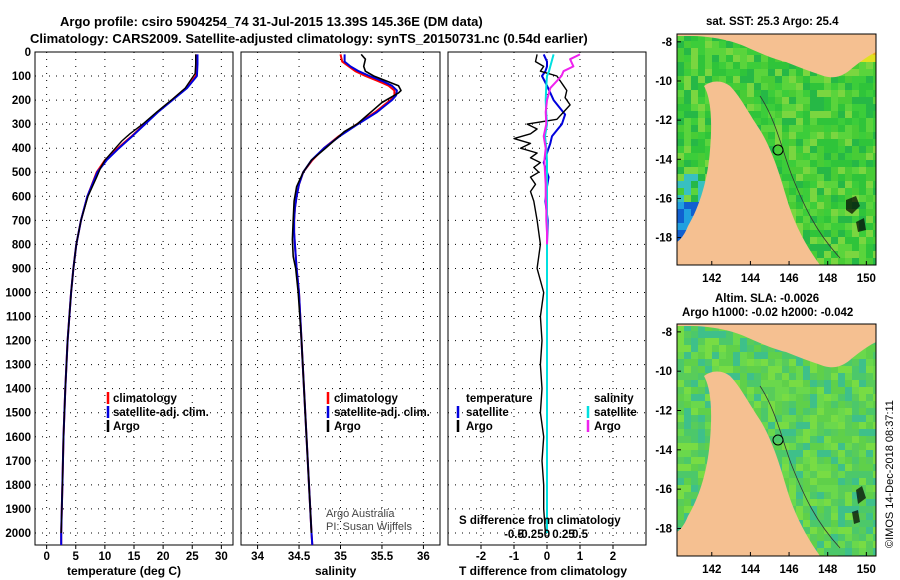 Image resolution: width=900 pixels, height=580 pixels. I want to click on depth-tick-label: 1800, so click(18, 486).